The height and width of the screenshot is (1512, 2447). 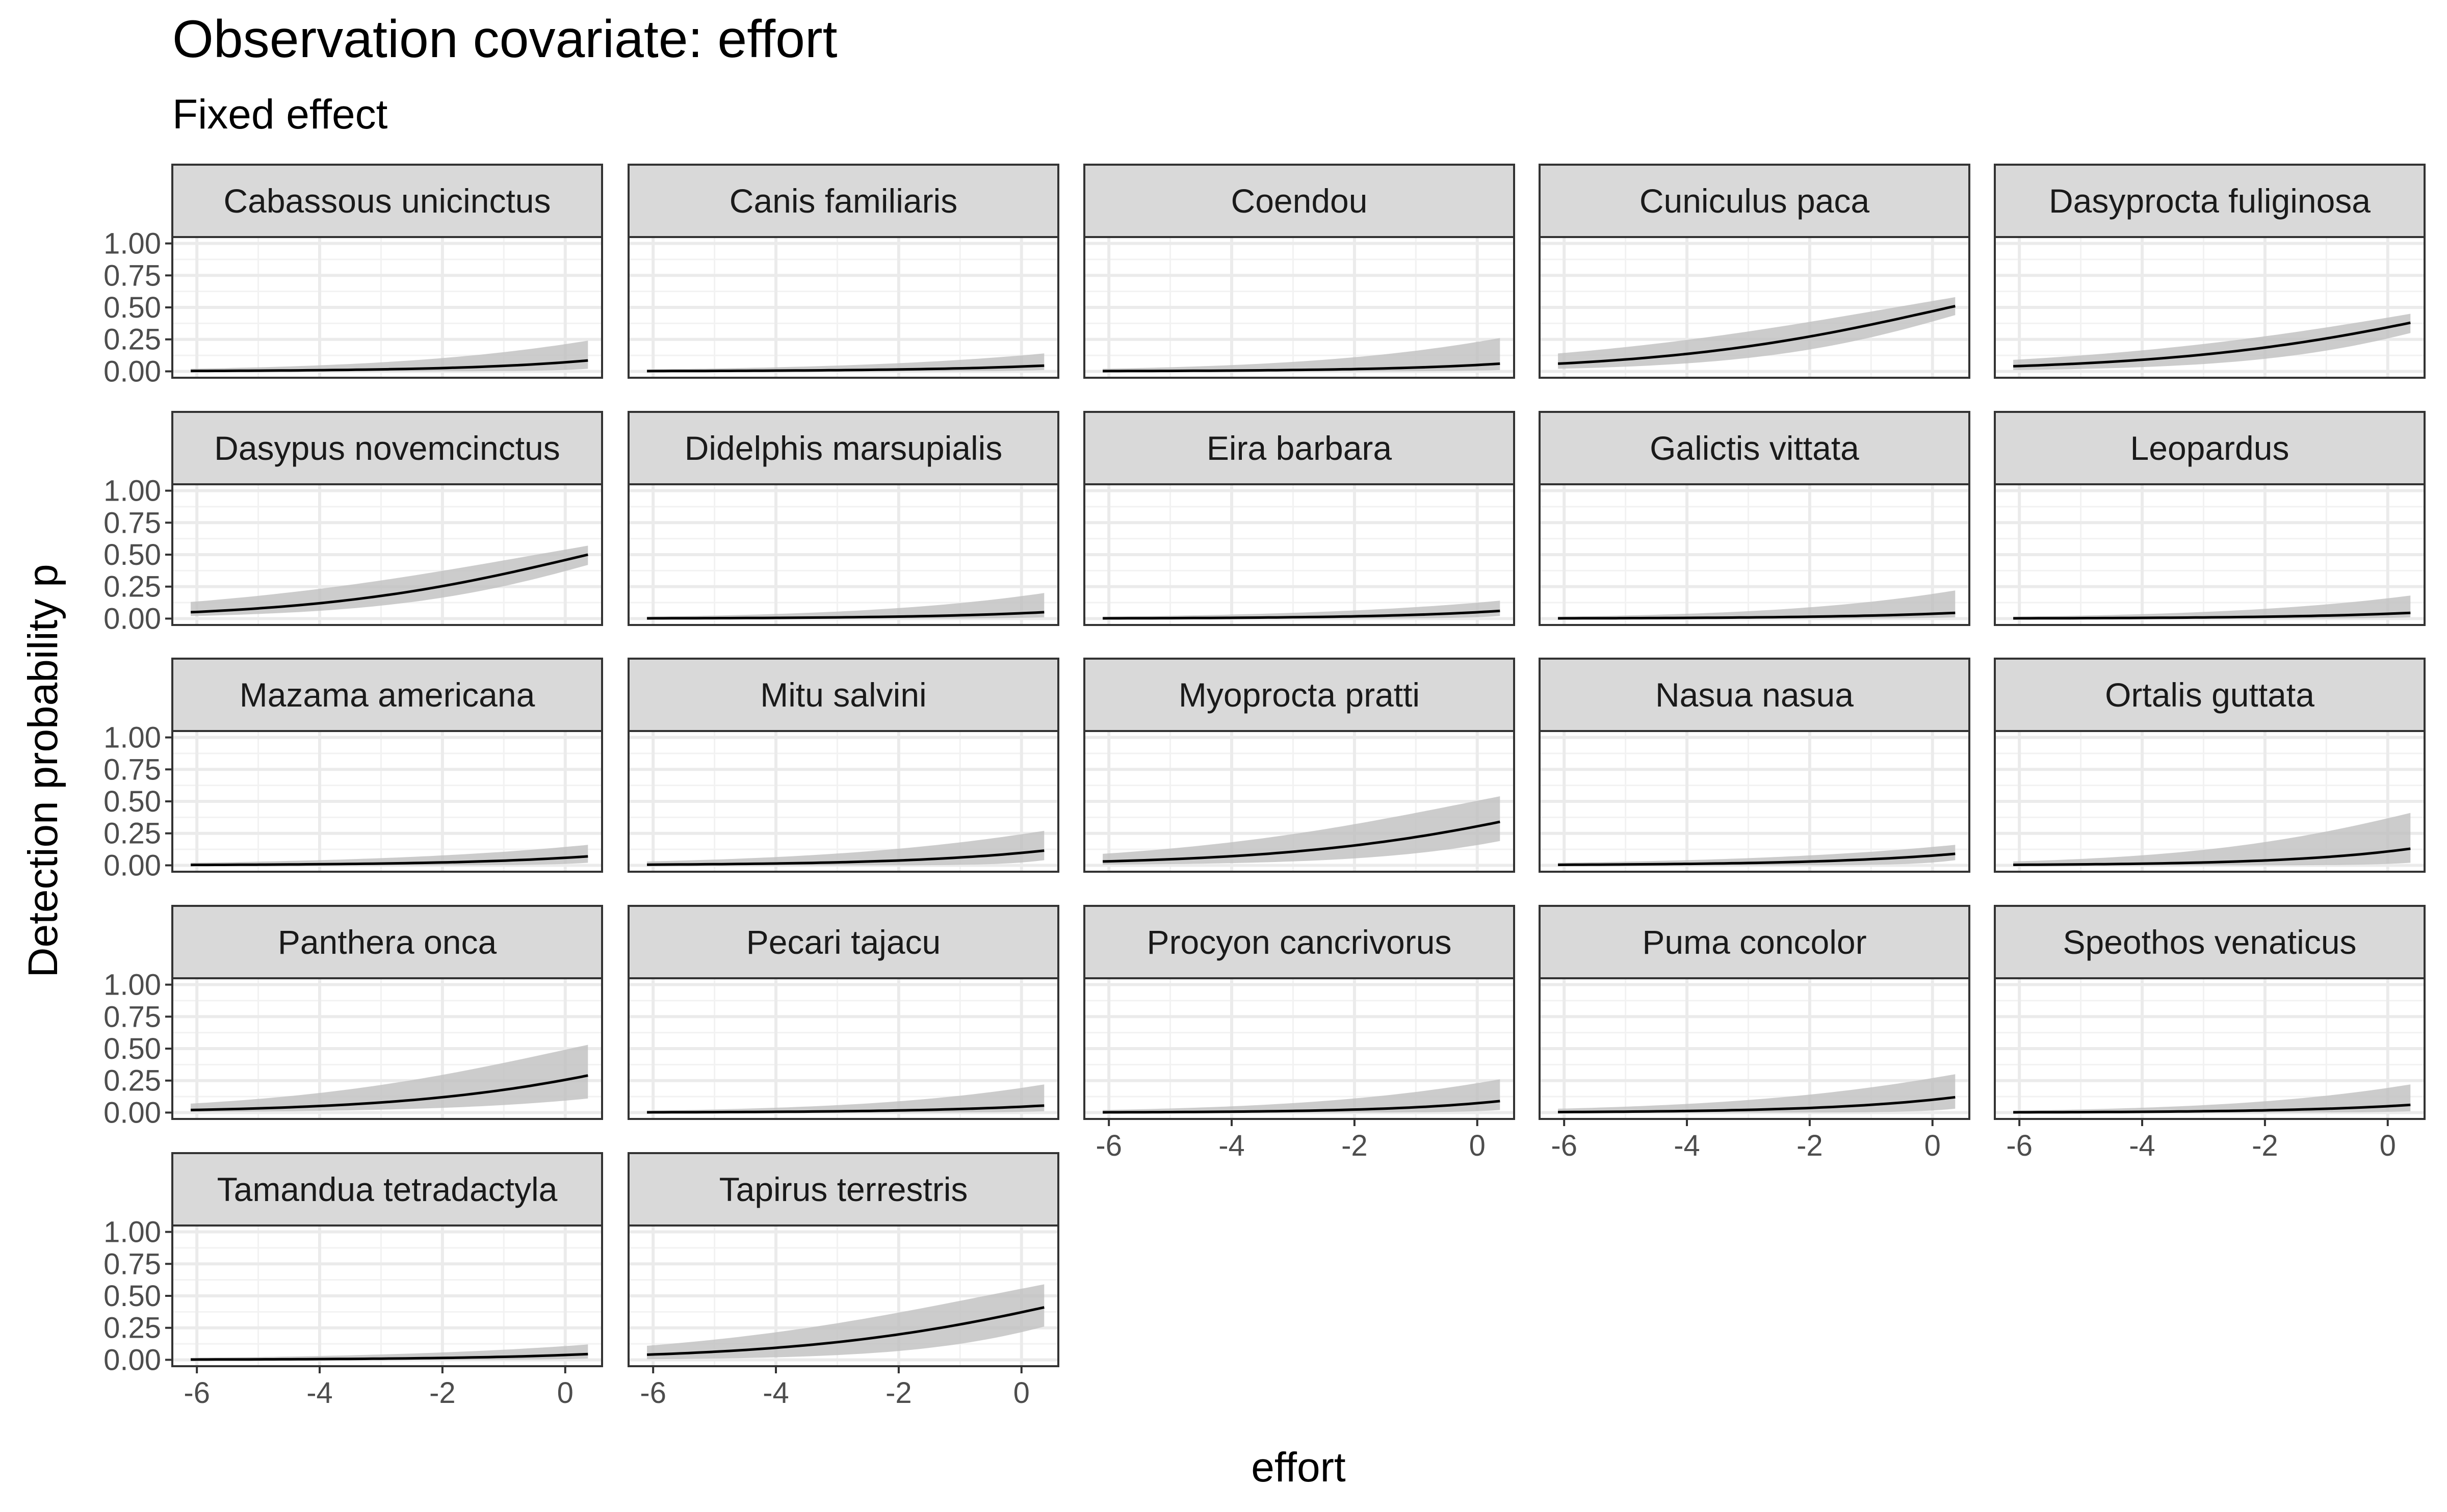 I want to click on facet-panel: Puma concolor -6 -4 -2 0, so click(x=1754, y=1033).